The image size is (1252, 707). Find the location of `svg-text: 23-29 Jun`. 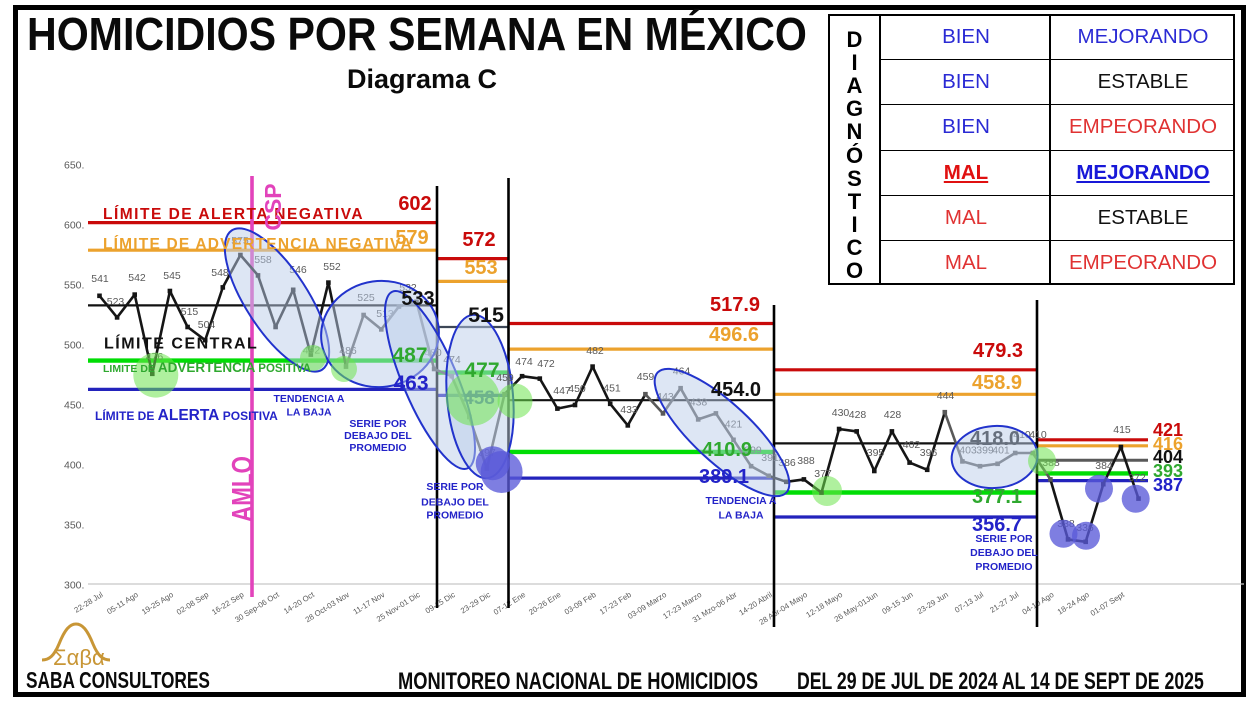

svg-text: 23-29 Jun is located at coordinates (933, 603).